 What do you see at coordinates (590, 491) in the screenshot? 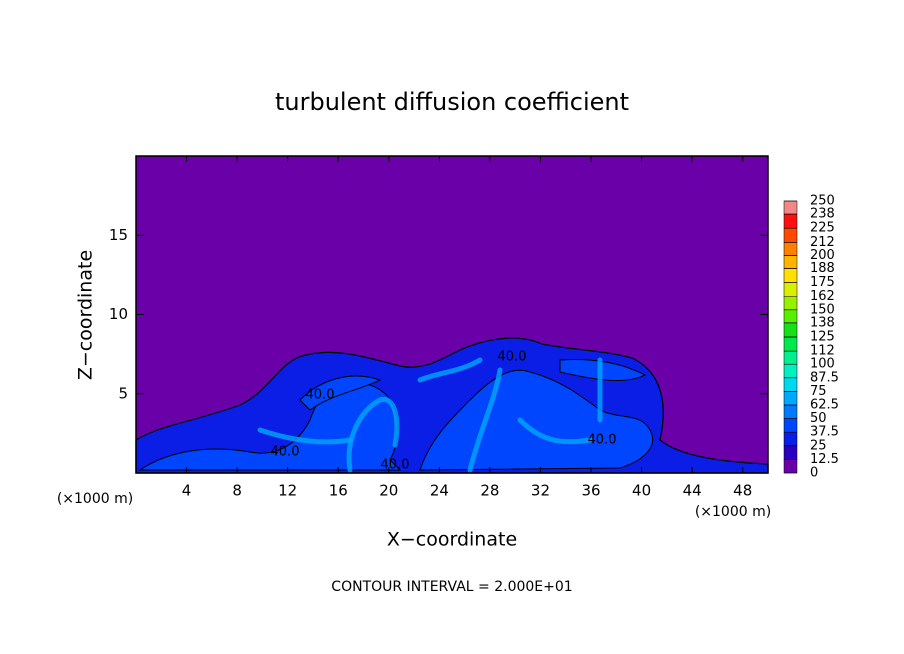
I see `x-tick-label: 36` at bounding box center [590, 491].